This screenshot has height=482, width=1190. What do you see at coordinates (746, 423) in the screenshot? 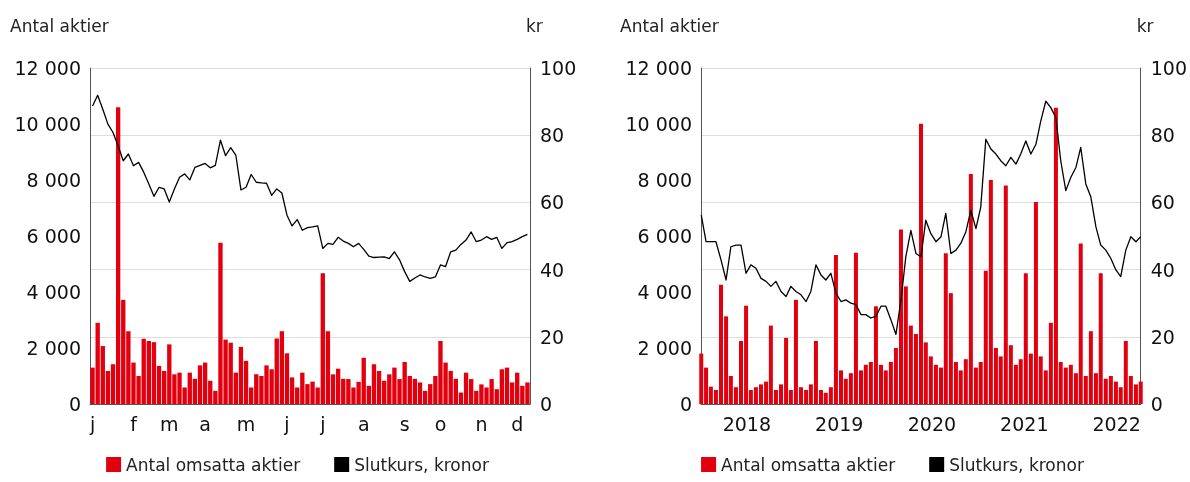
I see `x-tick-label: 2018` at bounding box center [746, 423].